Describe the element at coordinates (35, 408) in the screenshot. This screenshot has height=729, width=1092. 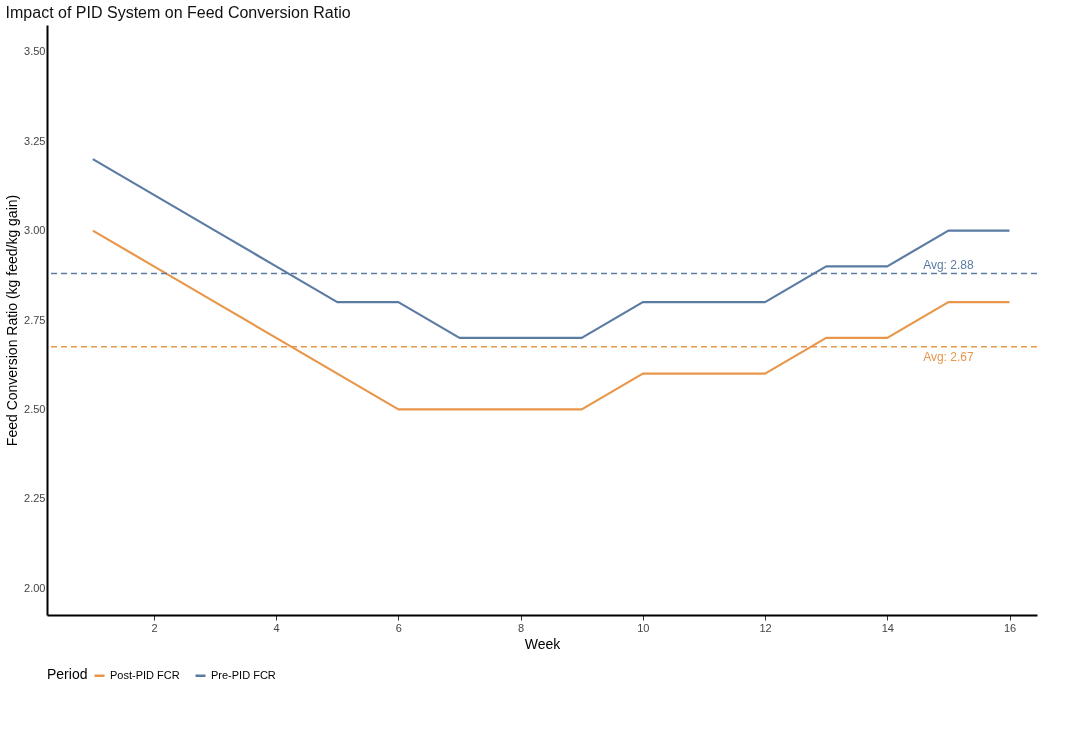
I see `y-tick-label: 2.50` at that location.